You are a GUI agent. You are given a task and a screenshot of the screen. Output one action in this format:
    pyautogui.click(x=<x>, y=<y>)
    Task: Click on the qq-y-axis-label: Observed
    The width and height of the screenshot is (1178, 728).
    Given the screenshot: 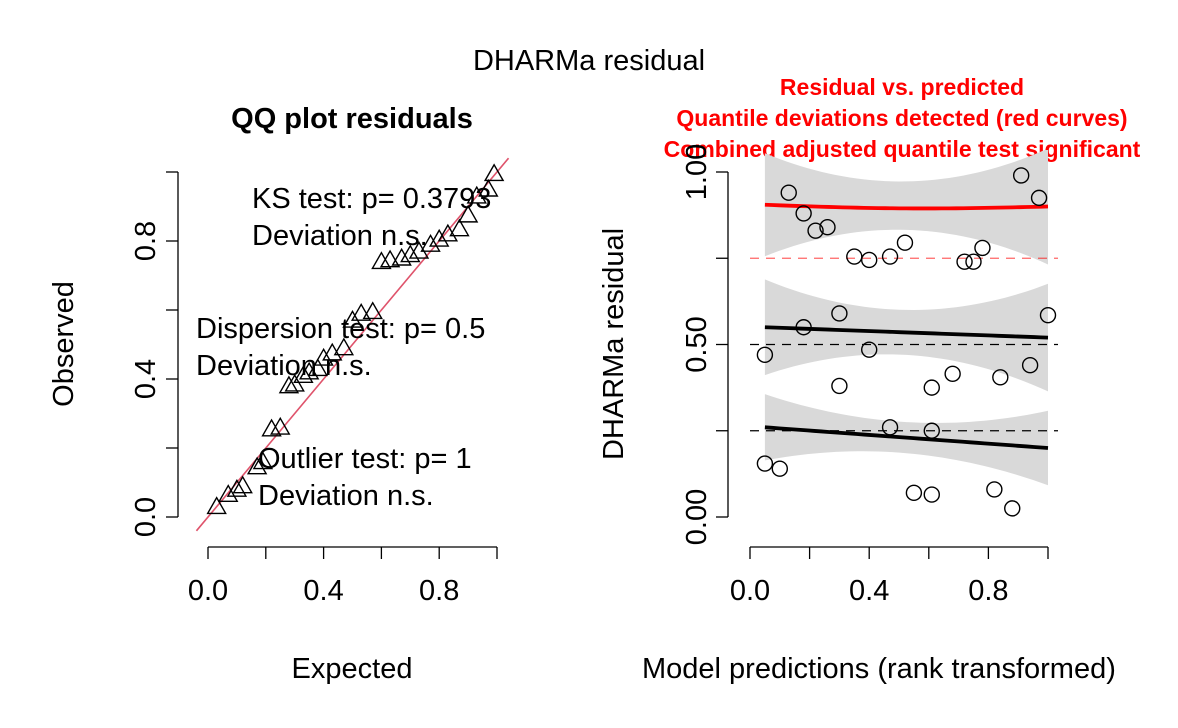 What is the action you would take?
    pyautogui.click(x=64, y=344)
    